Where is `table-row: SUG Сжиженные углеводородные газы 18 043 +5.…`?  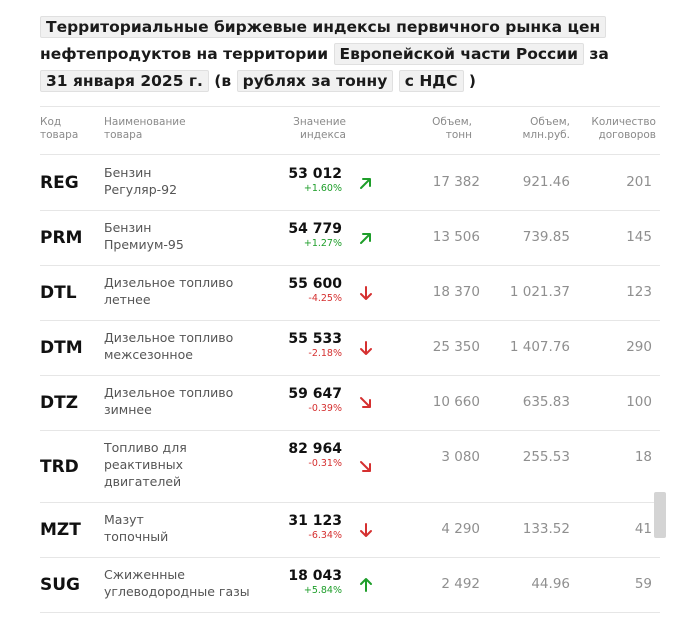
table-row: SUG Сжиженные углеводородные газы 18 043 +5.… is located at coordinates (350, 584).